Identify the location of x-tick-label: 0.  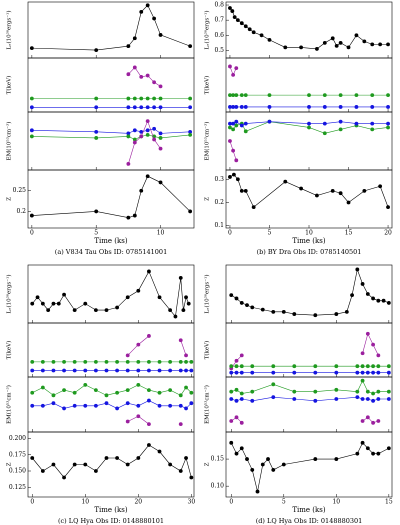
(231, 502).